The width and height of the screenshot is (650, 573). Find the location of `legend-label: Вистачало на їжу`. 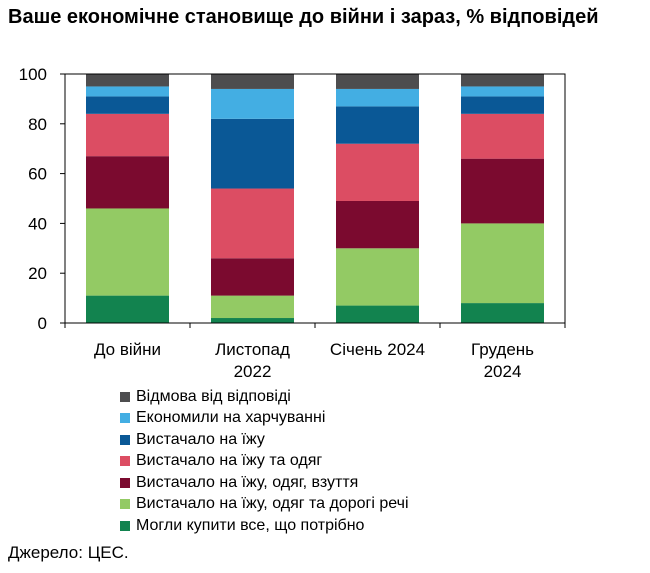

legend-label: Вистачало на їжу is located at coordinates (200, 439).